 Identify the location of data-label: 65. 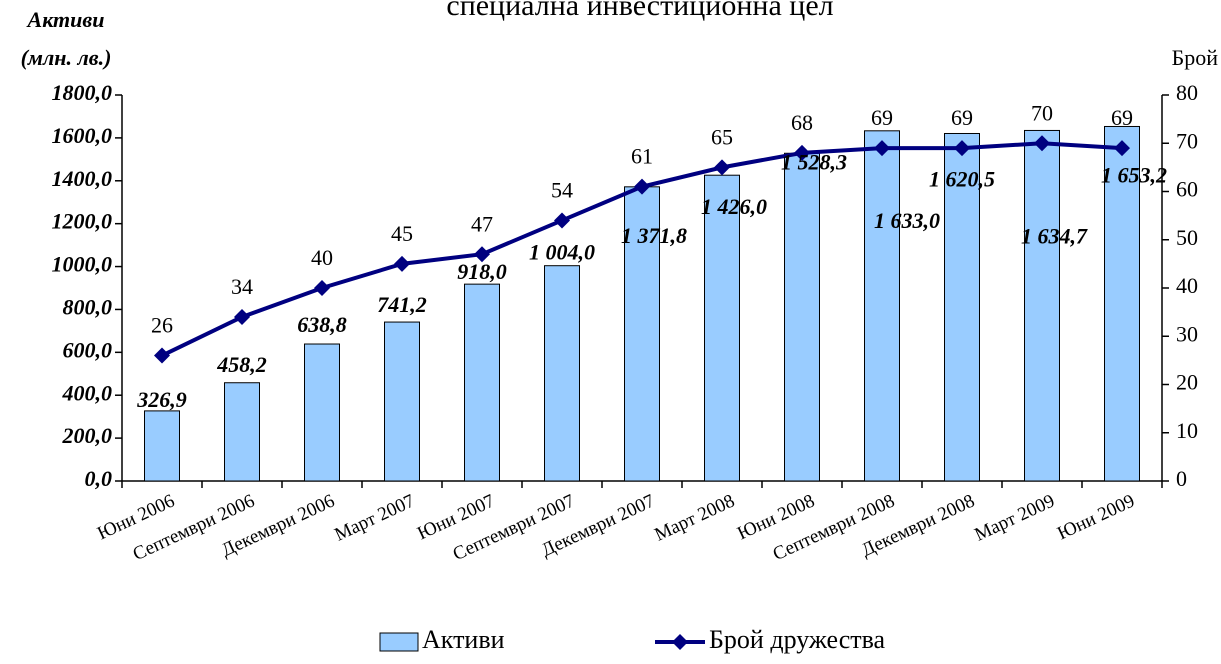
(722, 136).